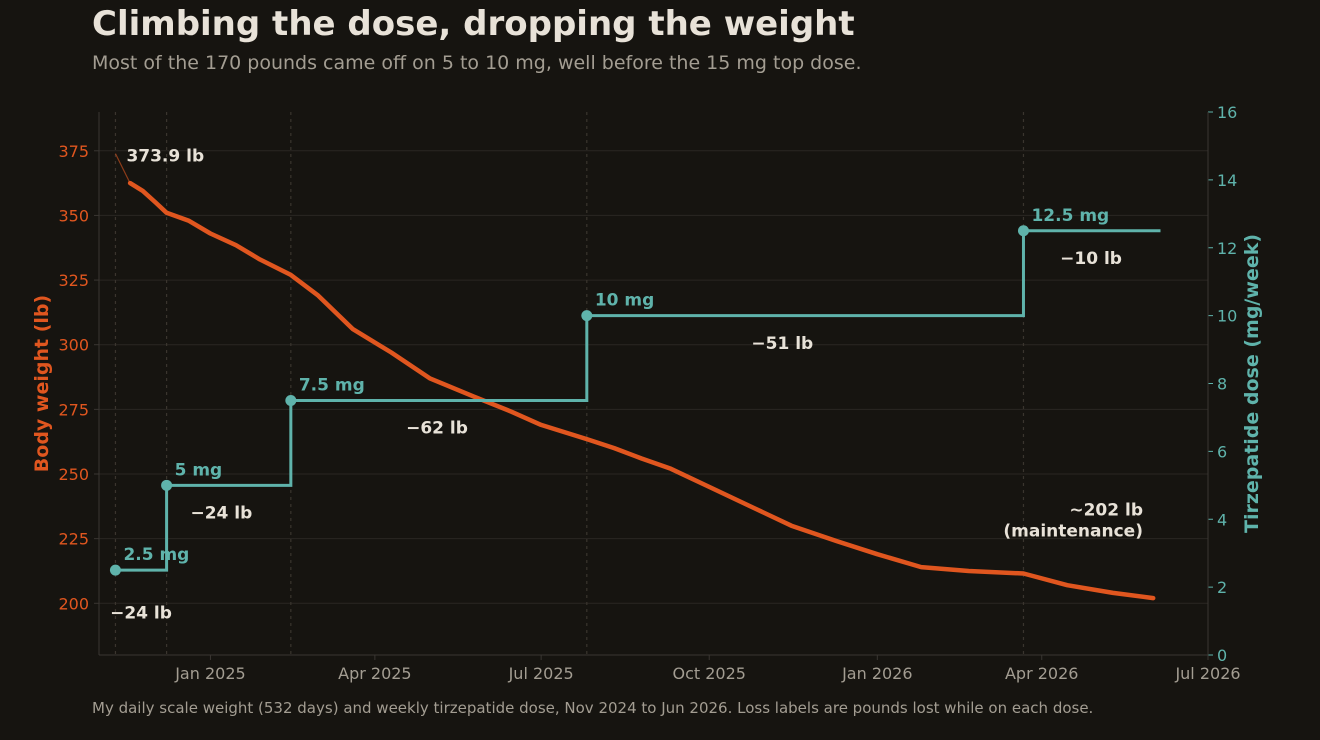  I want to click on right-tick-label: 16, so click(1227, 112).